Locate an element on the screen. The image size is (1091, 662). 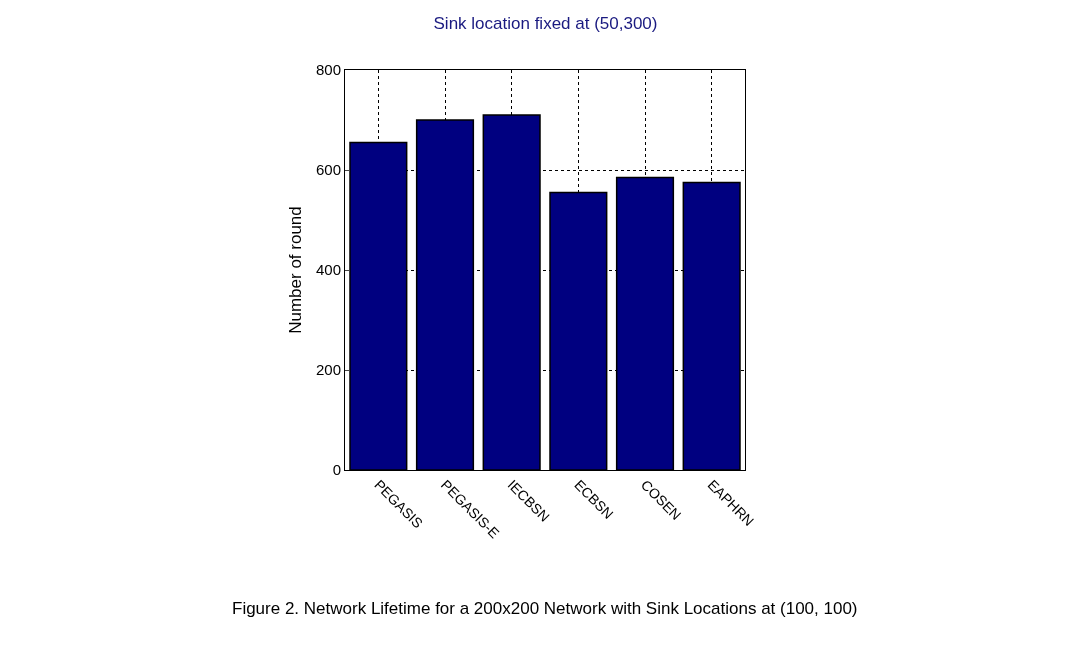
y-tick-label: 200 is located at coordinates (328, 370).